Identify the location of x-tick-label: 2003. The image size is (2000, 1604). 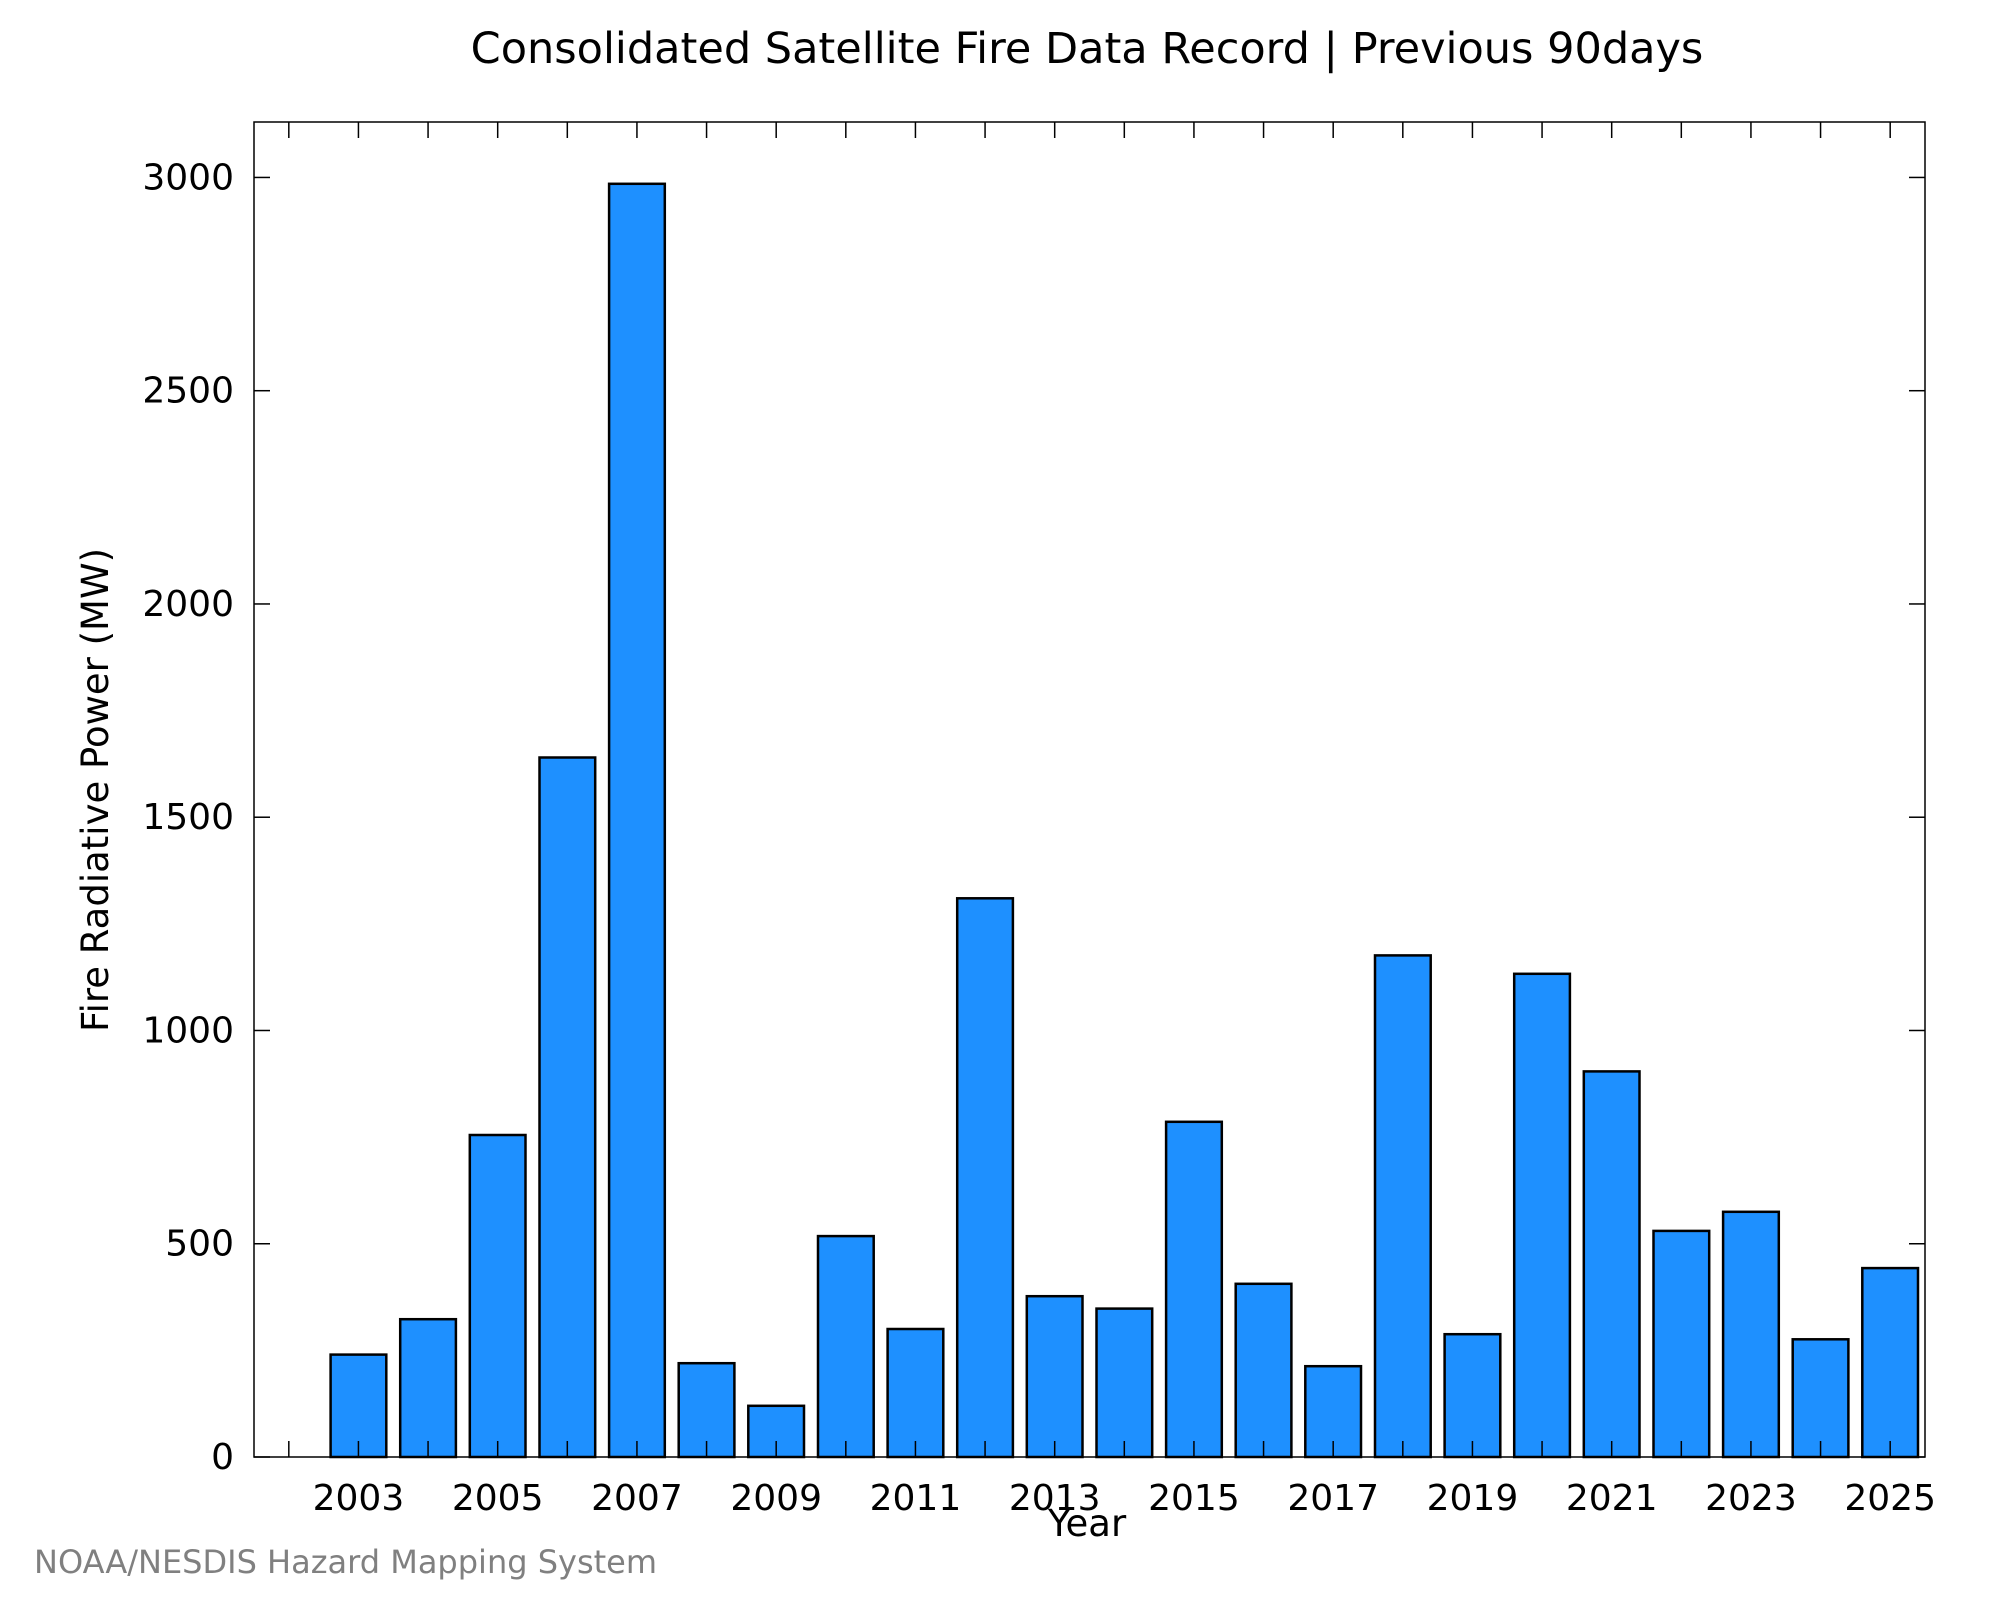
(359, 1498).